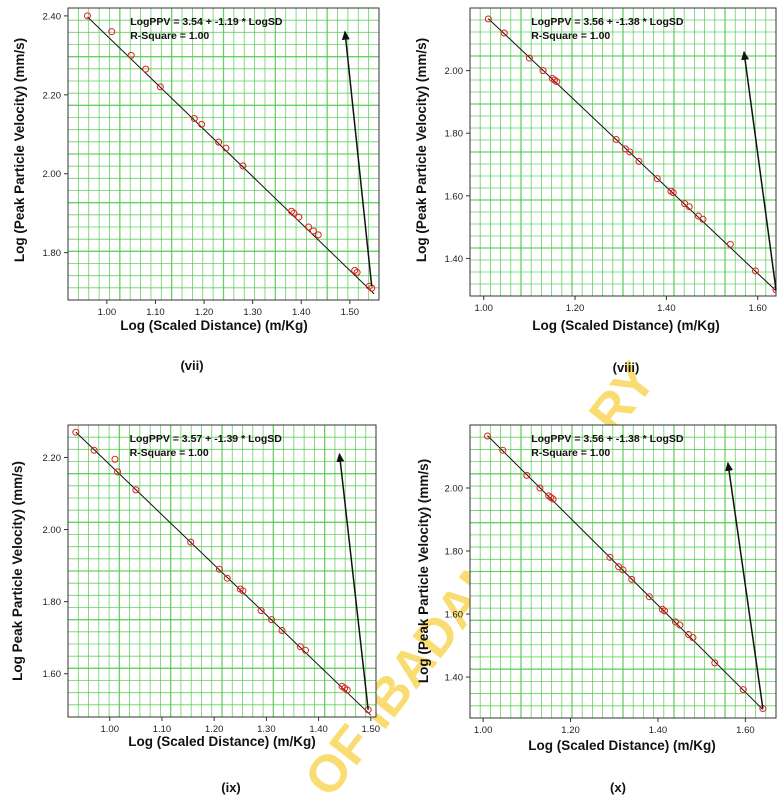 The height and width of the screenshot is (798, 778). Describe the element at coordinates (52, 16) in the screenshot. I see `y-tick-label: 2.40` at that location.